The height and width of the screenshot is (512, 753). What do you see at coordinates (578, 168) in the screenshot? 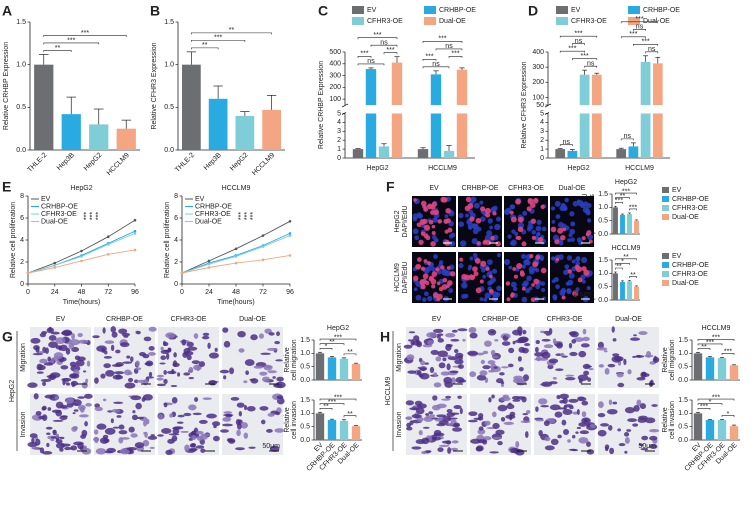
I see `x-tick-label: HepG2` at bounding box center [578, 168].